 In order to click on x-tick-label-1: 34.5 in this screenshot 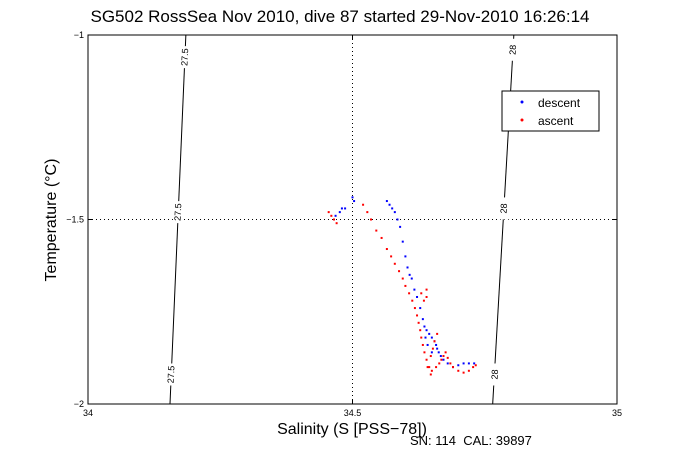, I will do `click(353, 413)`.